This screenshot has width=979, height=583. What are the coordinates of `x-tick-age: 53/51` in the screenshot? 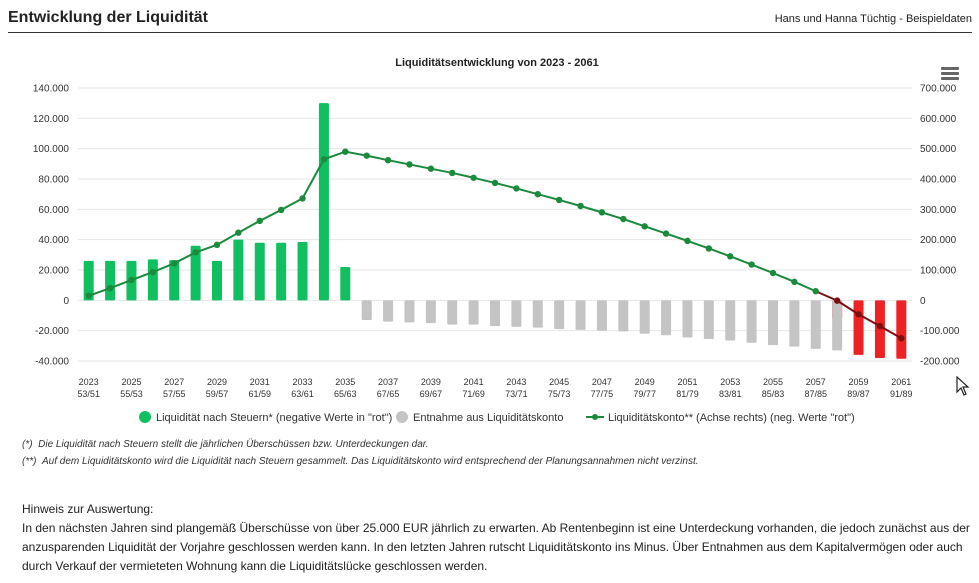 It's located at (88, 394).